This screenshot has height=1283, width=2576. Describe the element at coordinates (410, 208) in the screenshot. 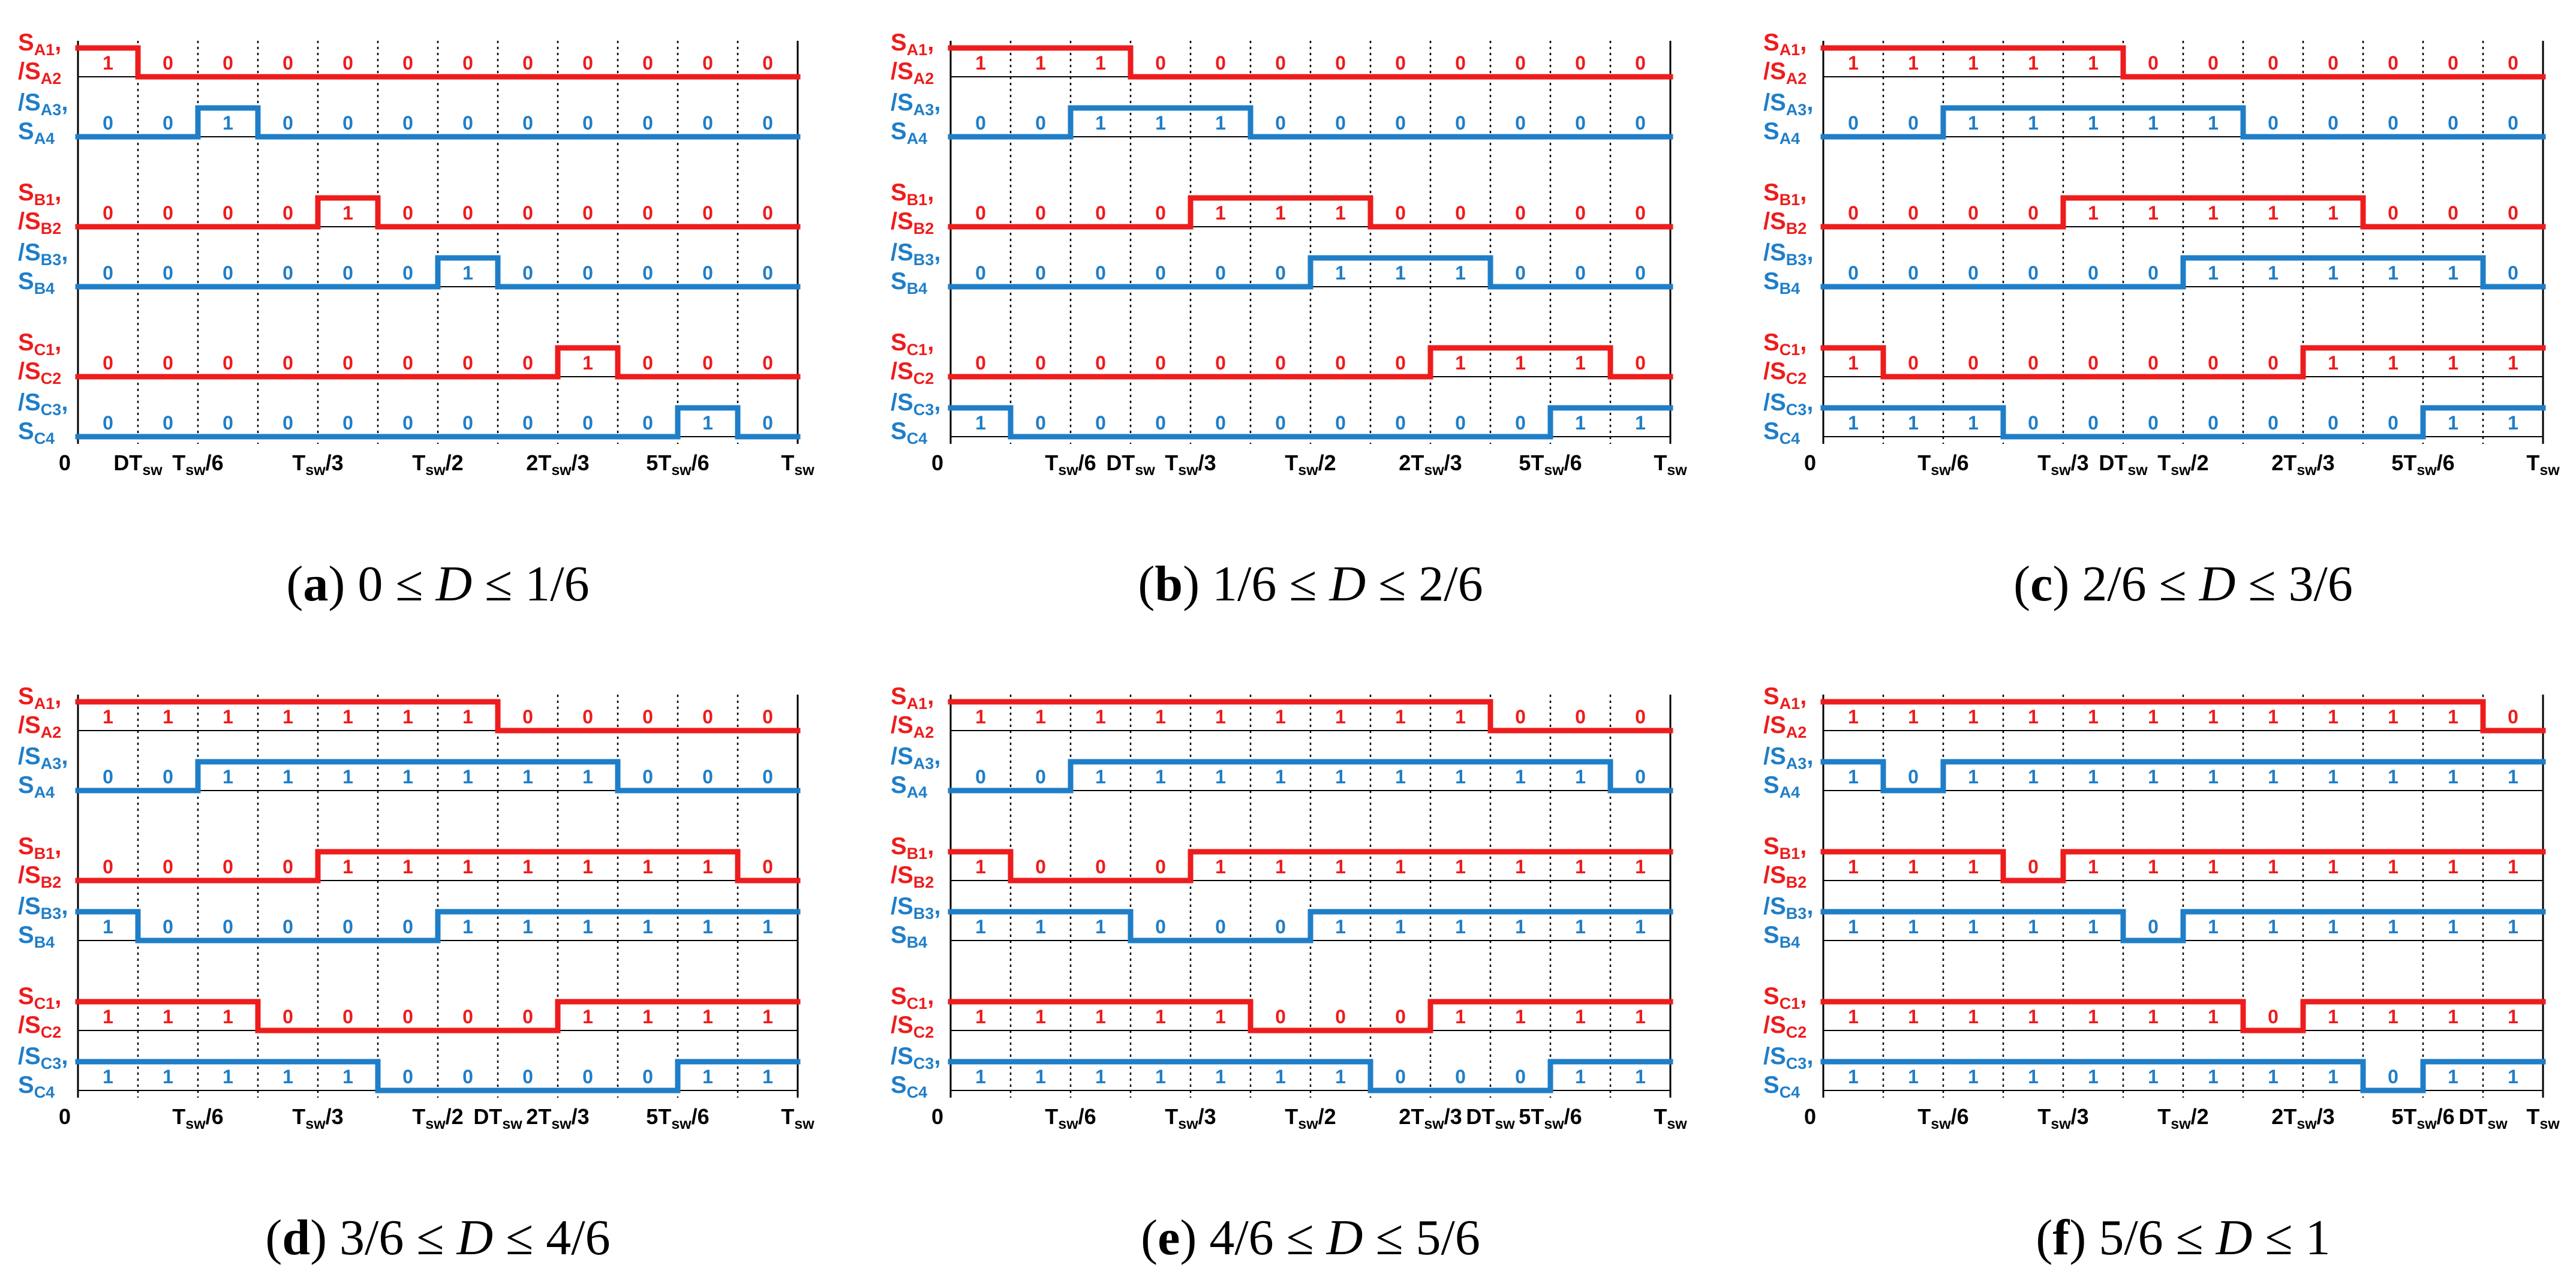

I see `waveform-row-3: 0 0 0 0 1 0 0 0 0 0 0 0 SB1,/SB2` at that location.